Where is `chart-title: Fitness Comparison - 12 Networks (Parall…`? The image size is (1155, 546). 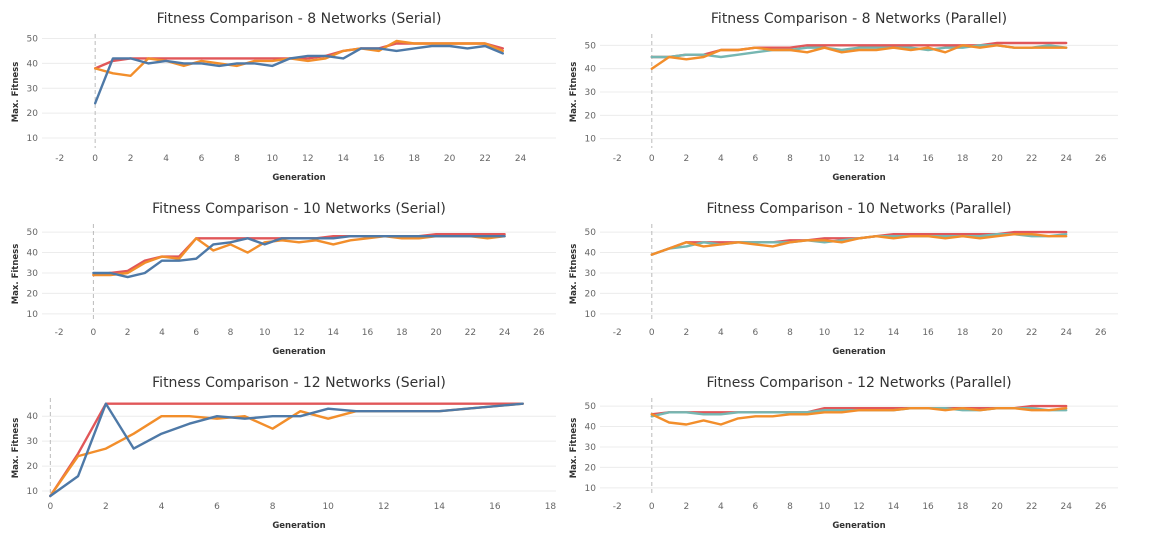
chart-title: Fitness Comparison - 12 Networks (Parall… is located at coordinates (858, 383).